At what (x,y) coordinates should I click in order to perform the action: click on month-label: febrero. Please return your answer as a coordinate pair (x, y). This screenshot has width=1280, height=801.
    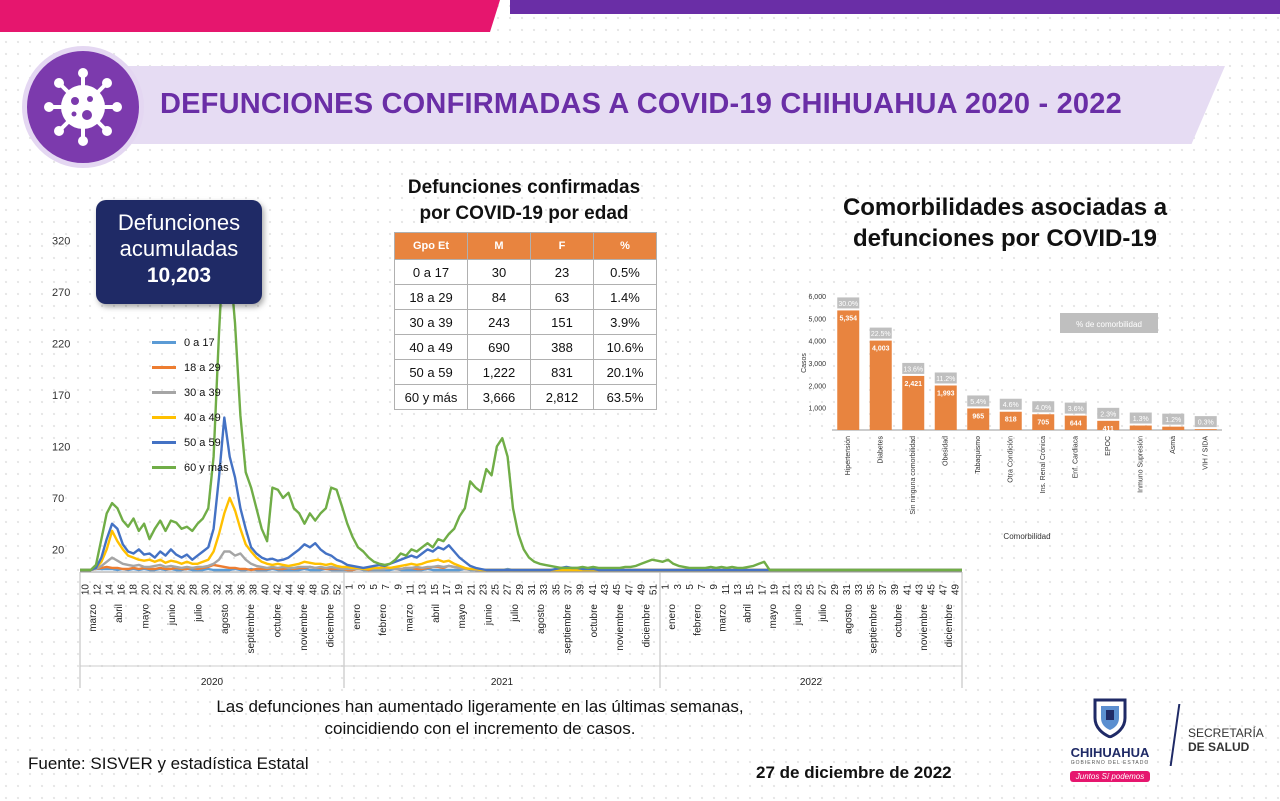
    Looking at the image, I should click on (697, 620).